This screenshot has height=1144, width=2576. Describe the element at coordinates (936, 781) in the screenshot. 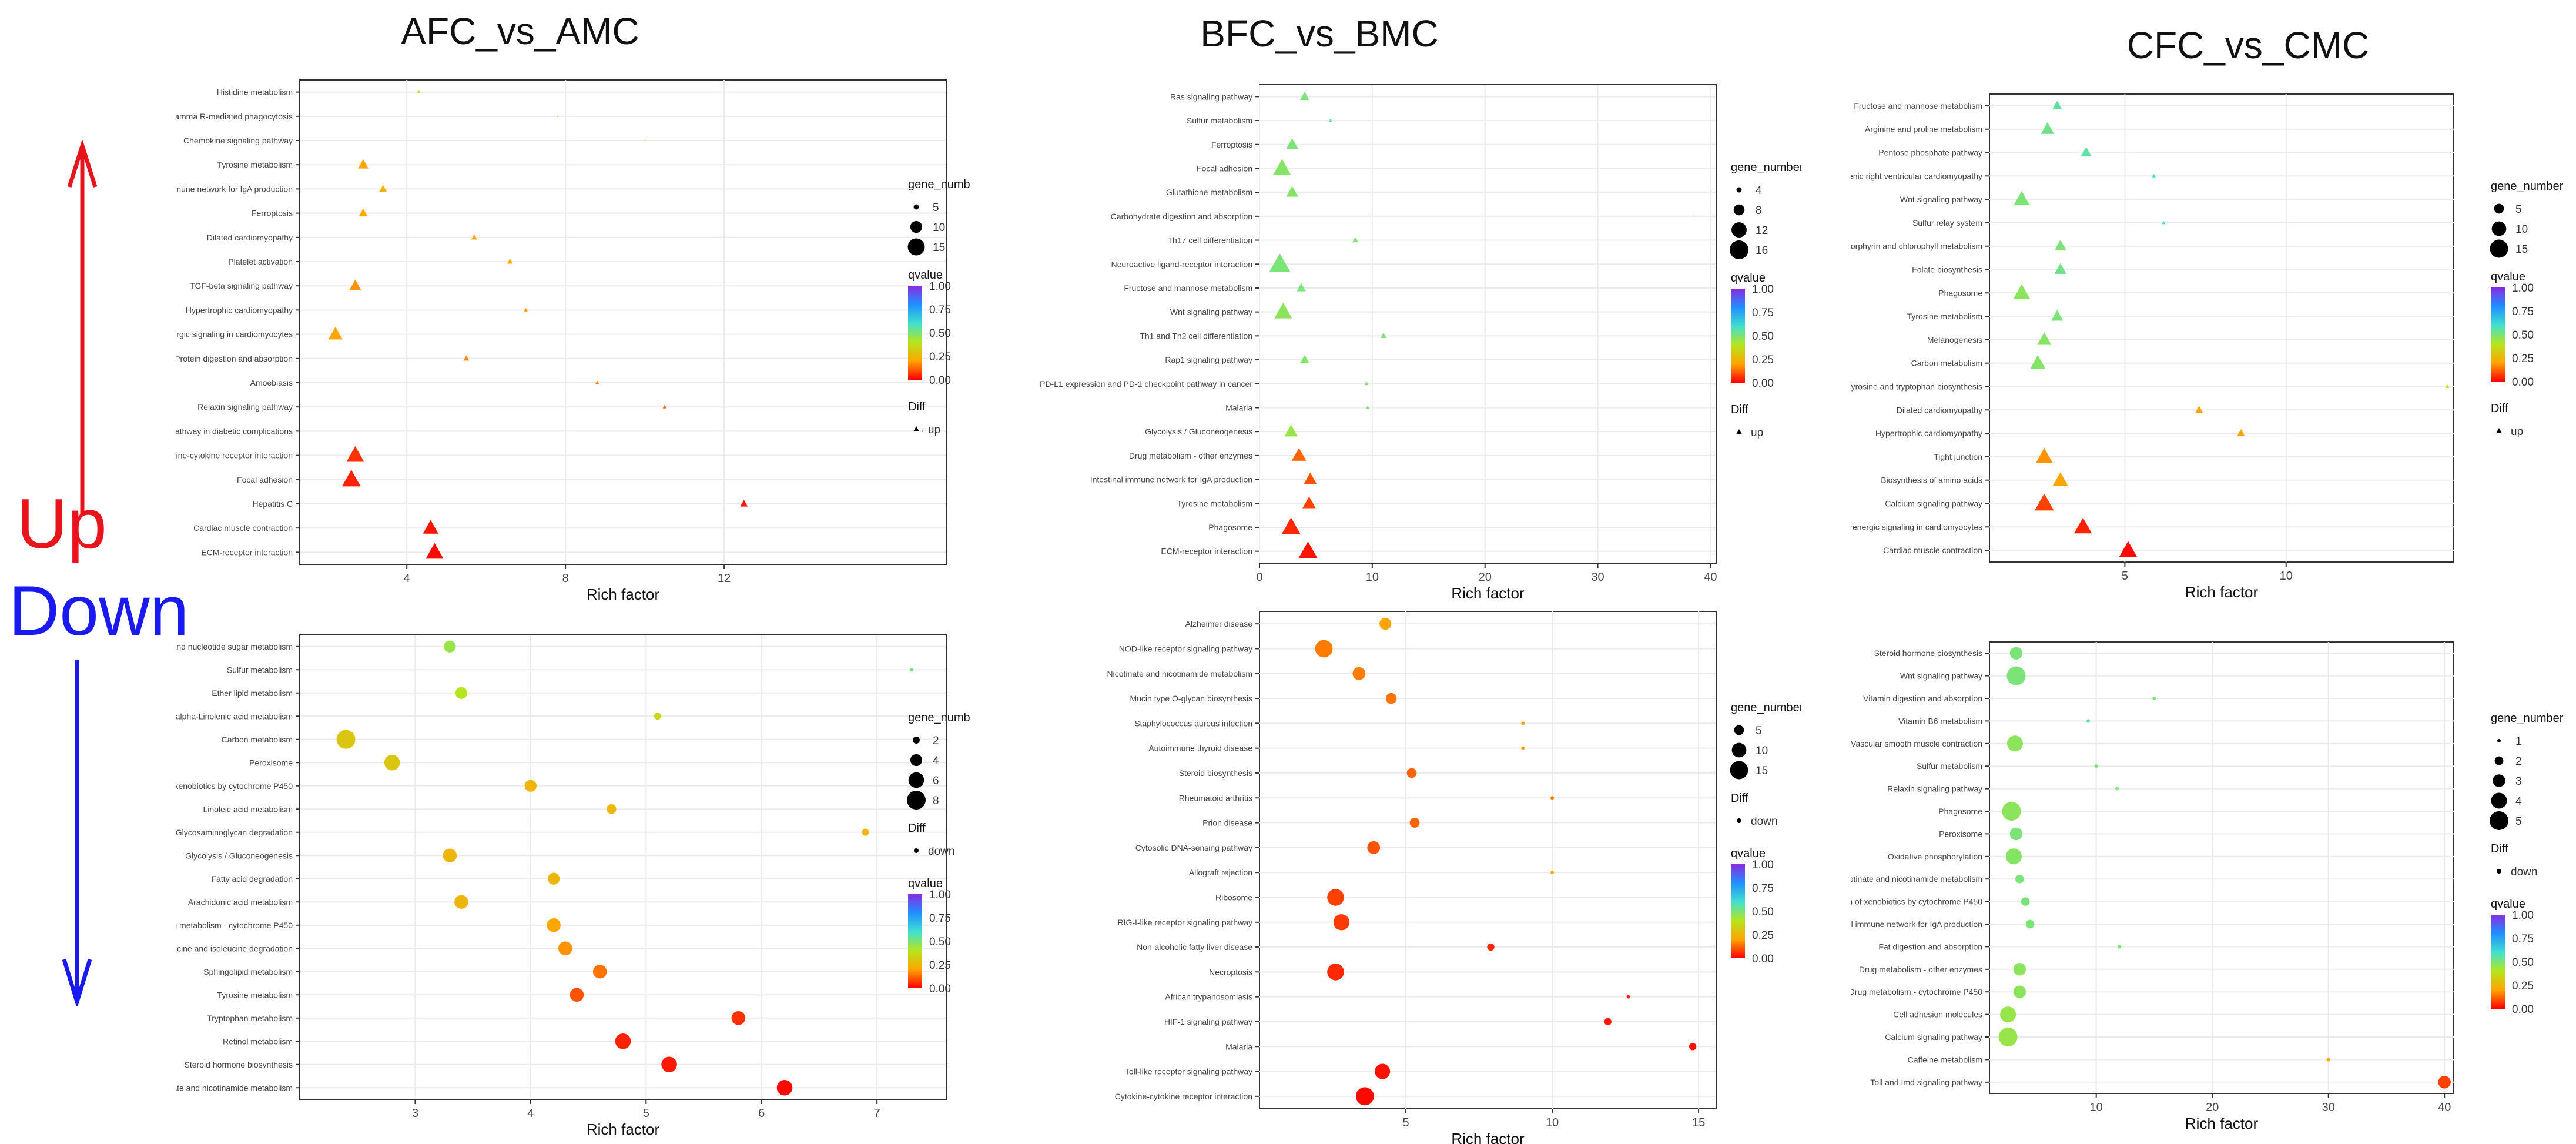

I see `legend-size-label: 6` at that location.